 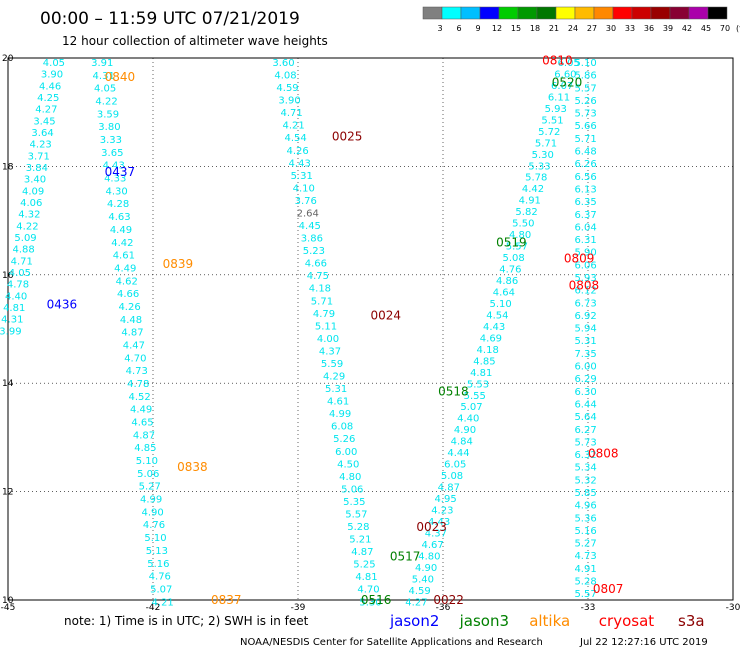 I want to click on x-tick-label: -30, so click(x=733, y=608).